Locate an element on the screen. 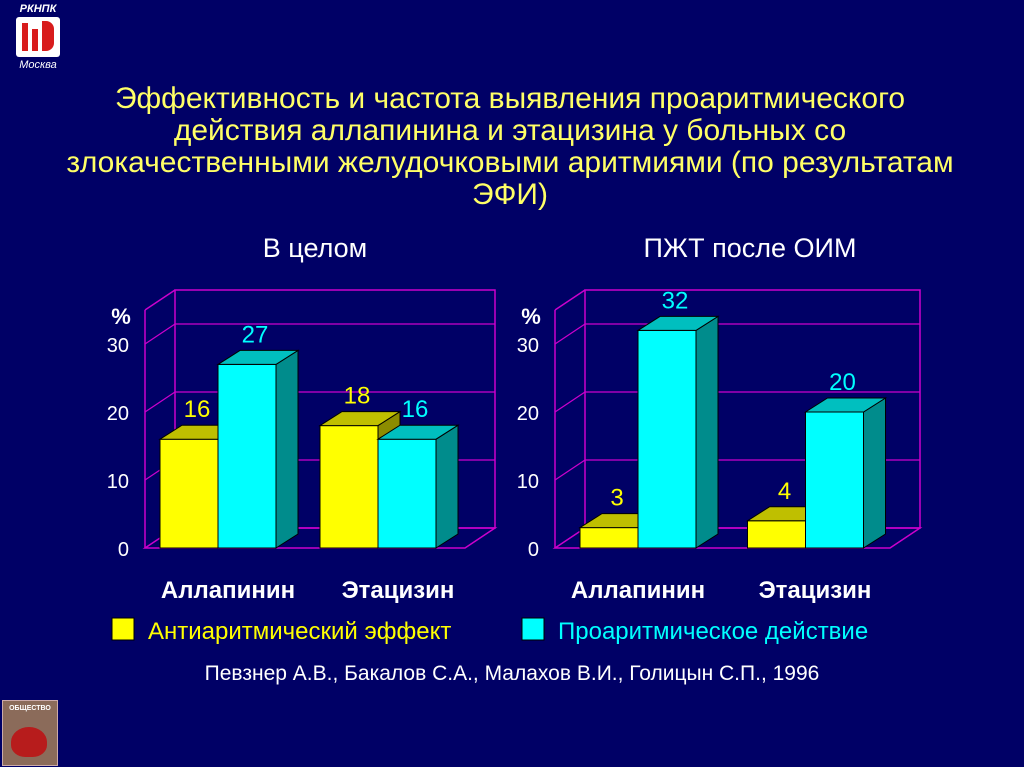 This screenshot has width=1024, height=767. logo-mark-icon is located at coordinates (38, 37).